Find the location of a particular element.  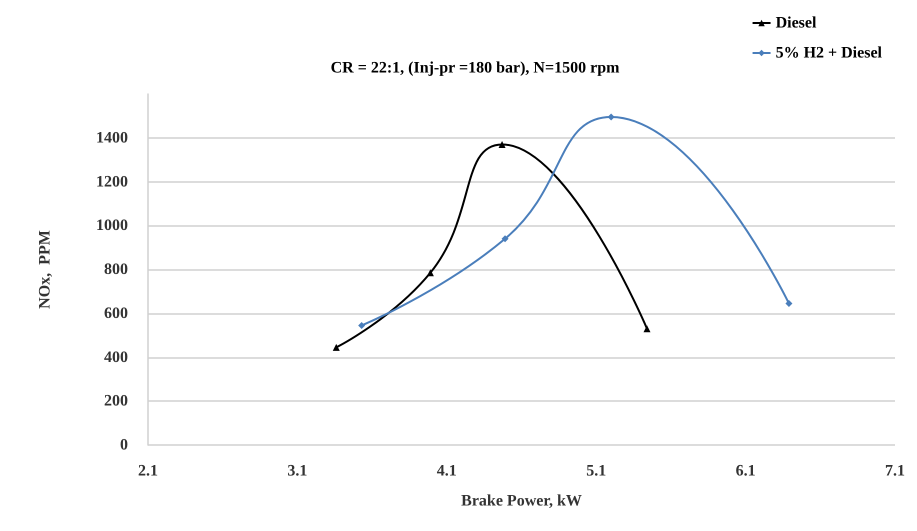

x-tick-label: 4.1 is located at coordinates (446, 471).